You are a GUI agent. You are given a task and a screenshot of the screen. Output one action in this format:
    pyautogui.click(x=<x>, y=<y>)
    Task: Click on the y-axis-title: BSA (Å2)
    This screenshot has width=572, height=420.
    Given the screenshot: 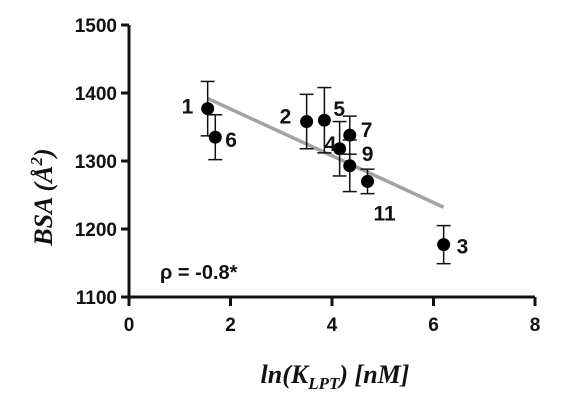 What is the action you would take?
    pyautogui.click(x=42, y=197)
    